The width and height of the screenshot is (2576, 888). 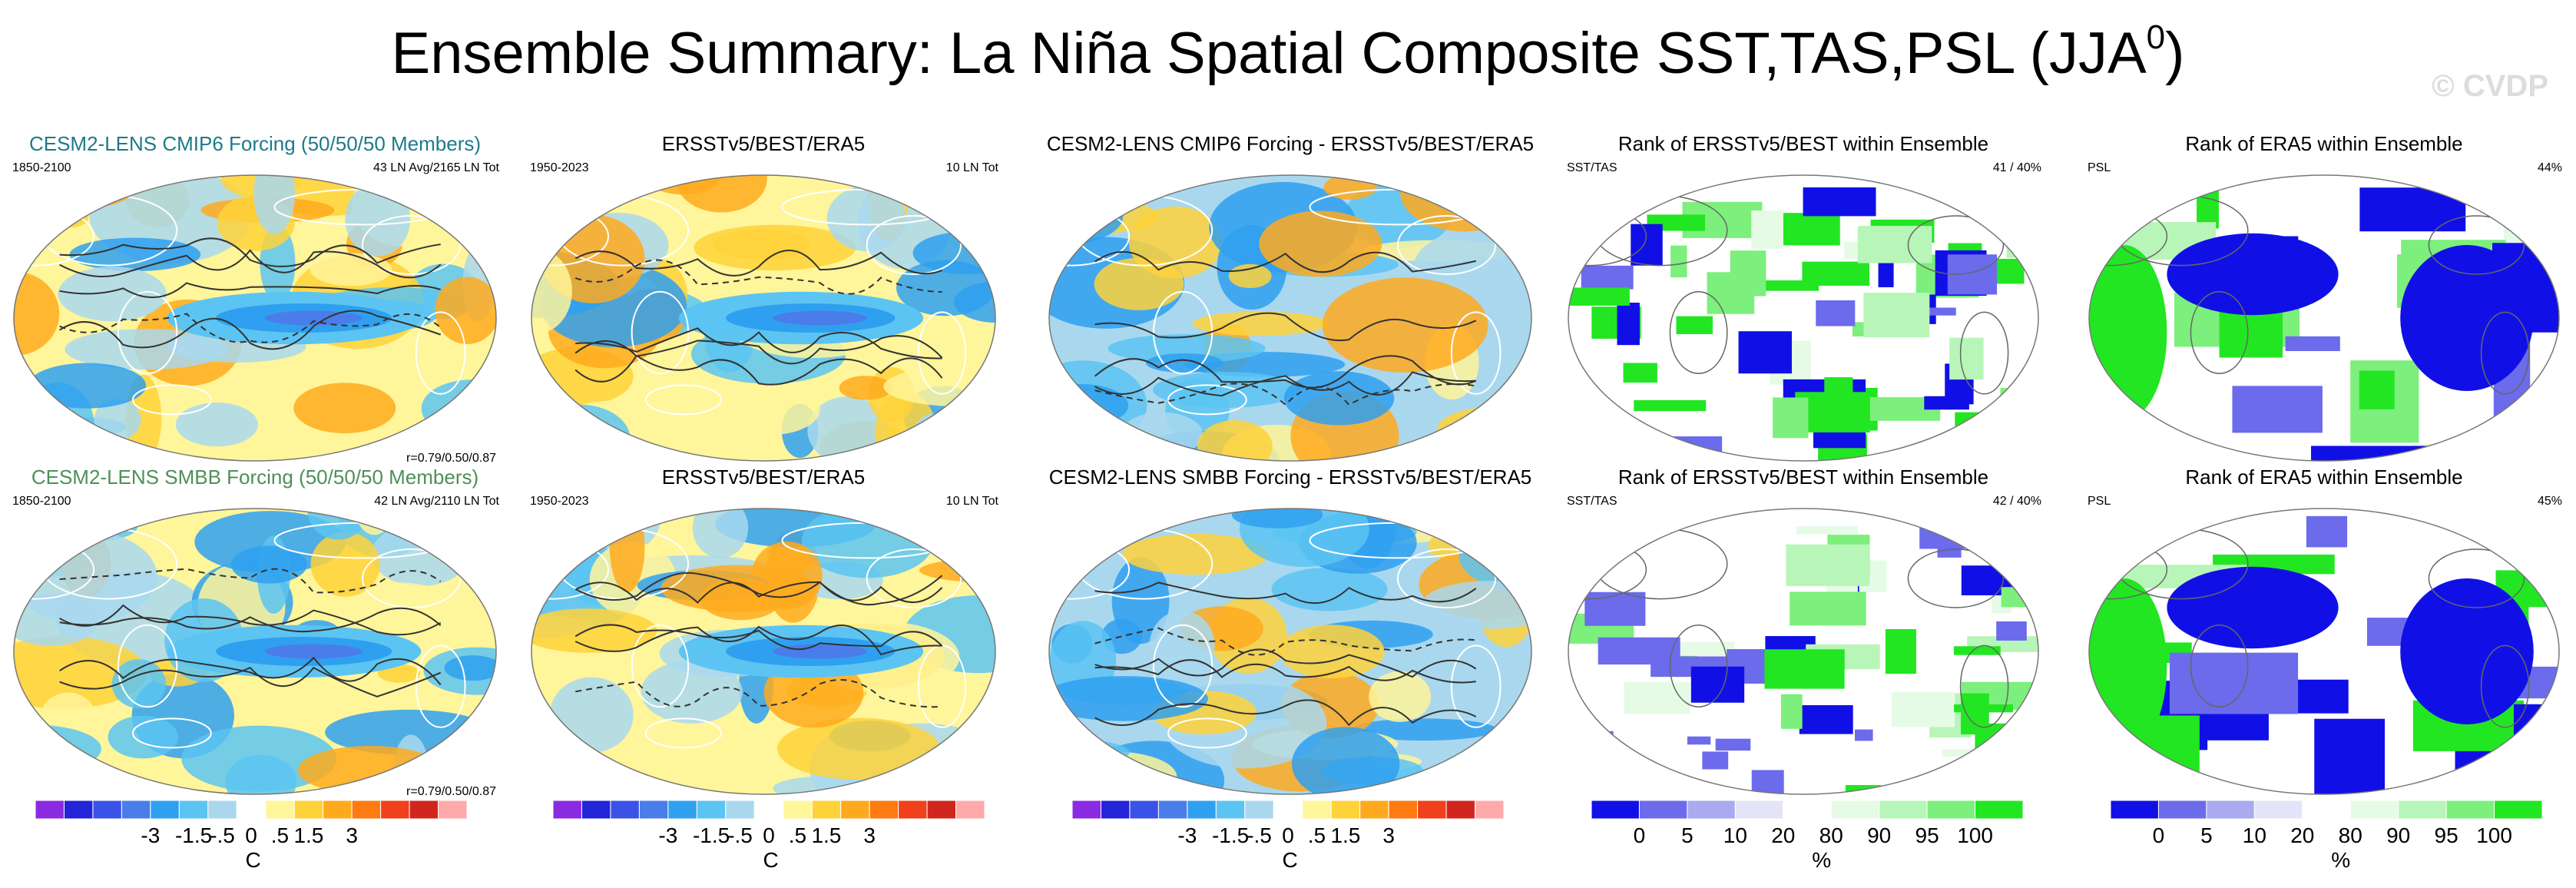 What do you see at coordinates (2549, 167) in the screenshot?
I see `panel-right-label: 44%` at bounding box center [2549, 167].